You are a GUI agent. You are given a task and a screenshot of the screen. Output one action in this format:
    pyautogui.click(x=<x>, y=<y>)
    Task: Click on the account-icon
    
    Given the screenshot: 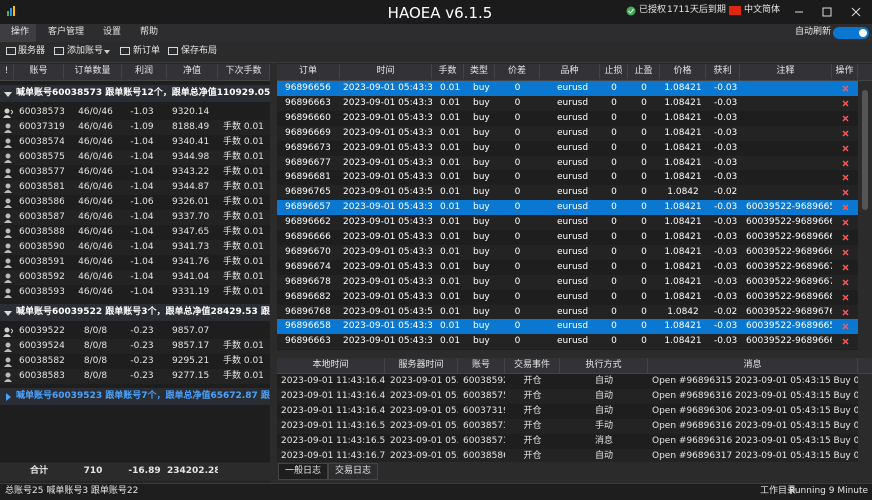 What is the action you would take?
    pyautogui.click(x=8, y=332)
    